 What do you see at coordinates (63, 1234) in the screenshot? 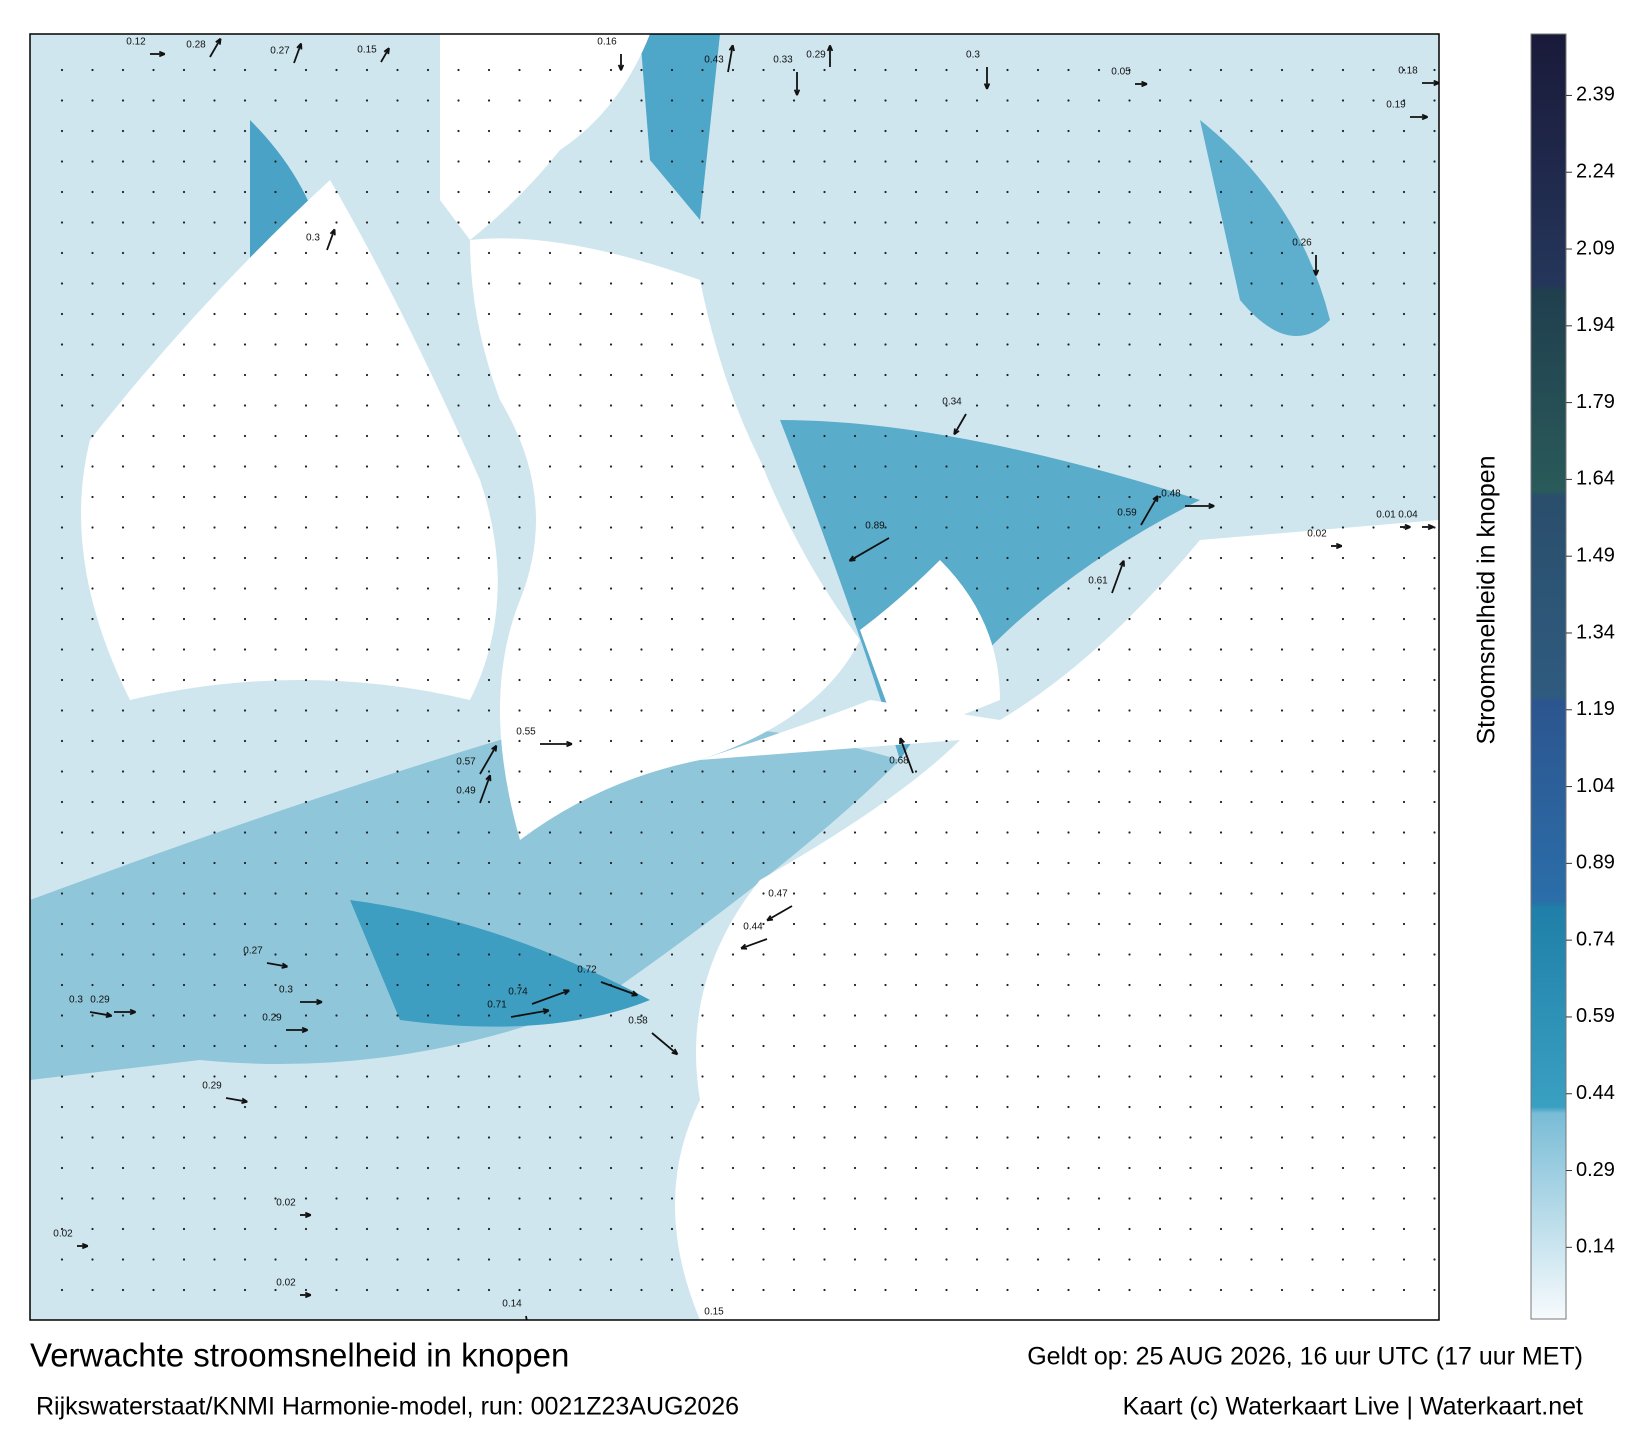
I see `current-label: 0.02` at bounding box center [63, 1234].